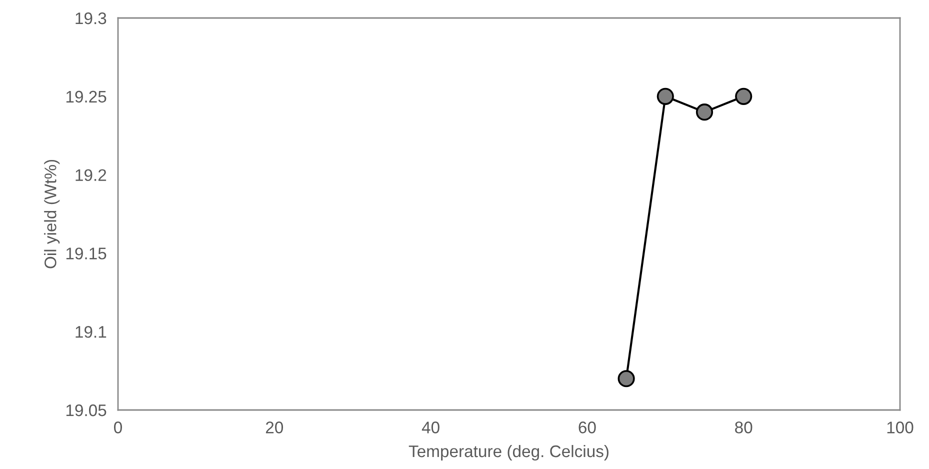  Describe the element at coordinates (118, 428) in the screenshot. I see `x-tick-label: 0` at that location.